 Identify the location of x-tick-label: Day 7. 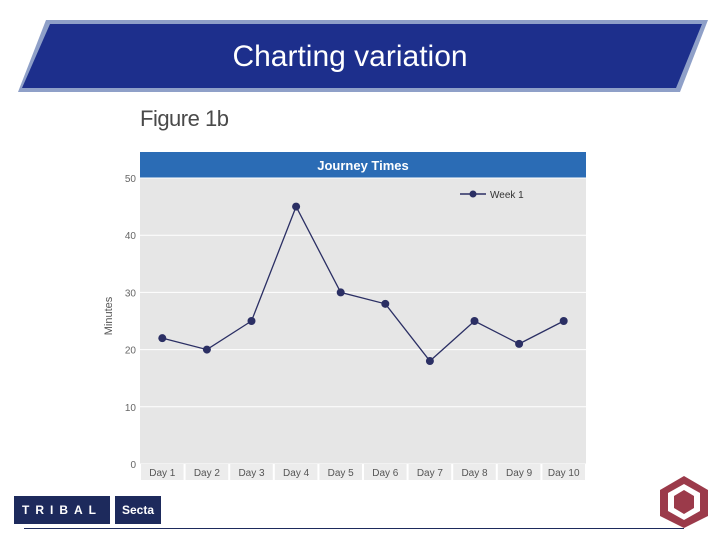
(430, 473).